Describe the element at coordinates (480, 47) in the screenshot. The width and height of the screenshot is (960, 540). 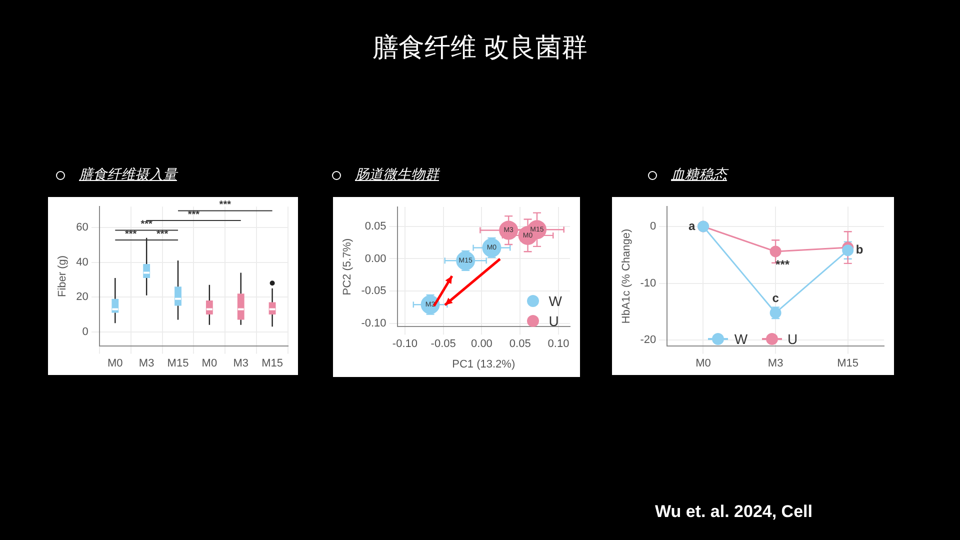
I see `text: 膳食纤维 改良菌群` at that location.